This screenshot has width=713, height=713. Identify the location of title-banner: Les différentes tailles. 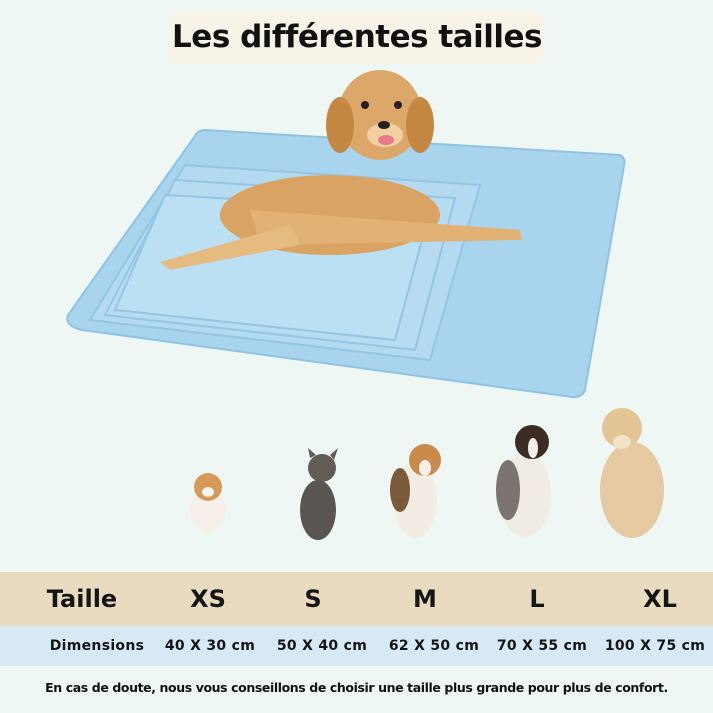
(357, 37).